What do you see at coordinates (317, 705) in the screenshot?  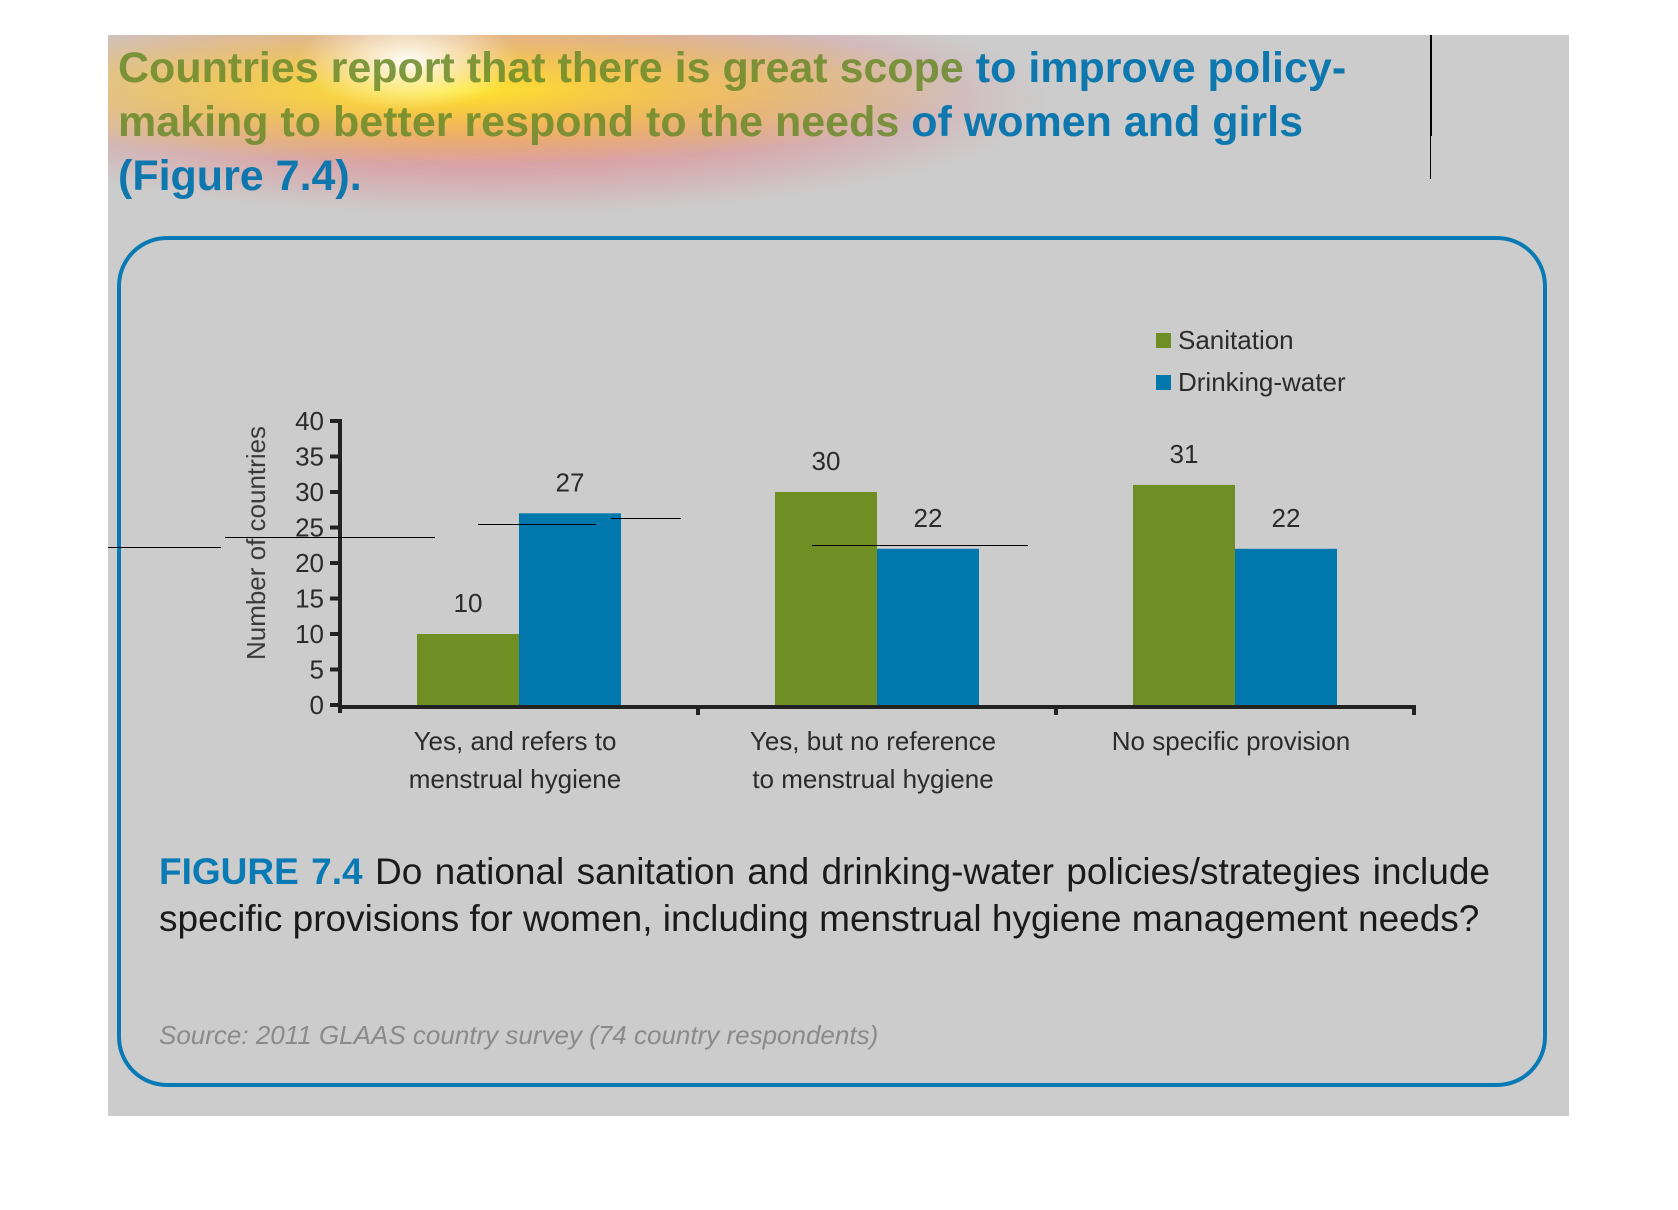 I see `y-tick-label: 0` at bounding box center [317, 705].